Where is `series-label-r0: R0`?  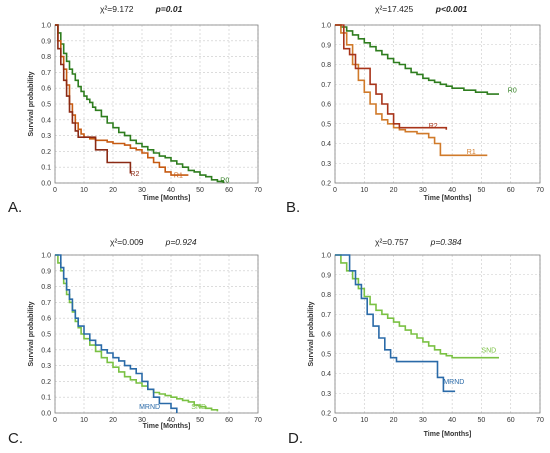
series-label-r0: R0 is located at coordinates (224, 180).